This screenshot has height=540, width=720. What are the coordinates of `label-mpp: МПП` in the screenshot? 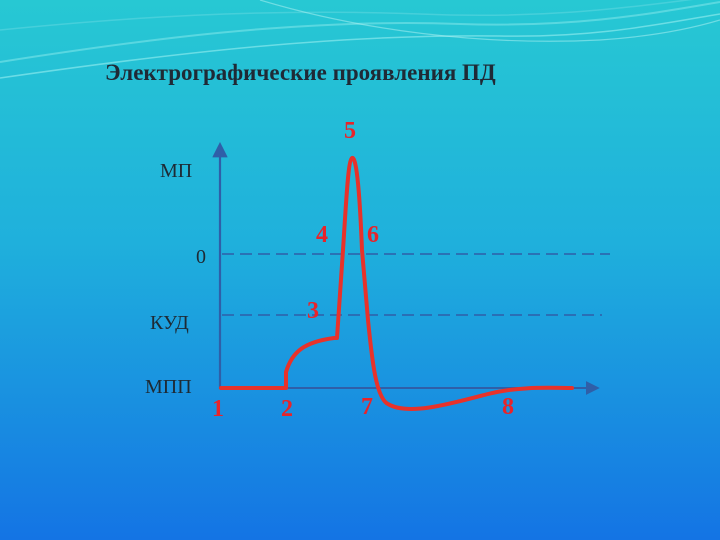 It's located at (168, 387).